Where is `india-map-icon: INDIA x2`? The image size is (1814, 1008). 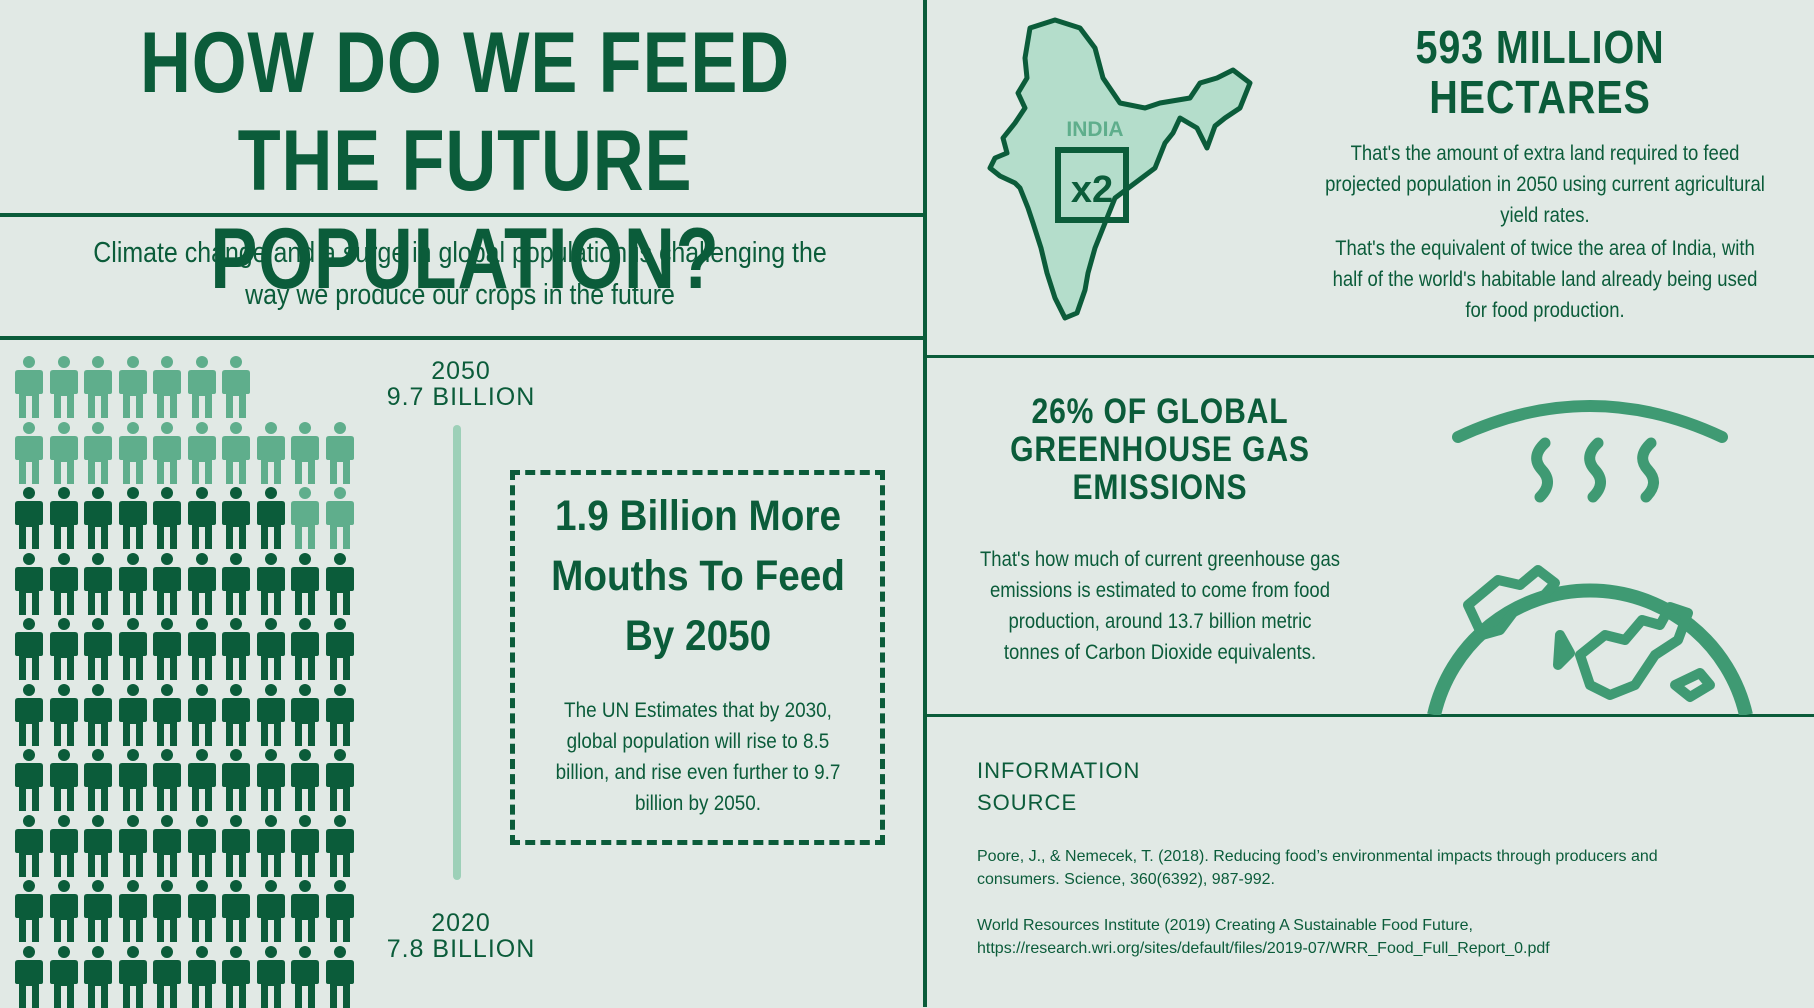
india-map-icon: INDIA x2 is located at coordinates (1120, 169).